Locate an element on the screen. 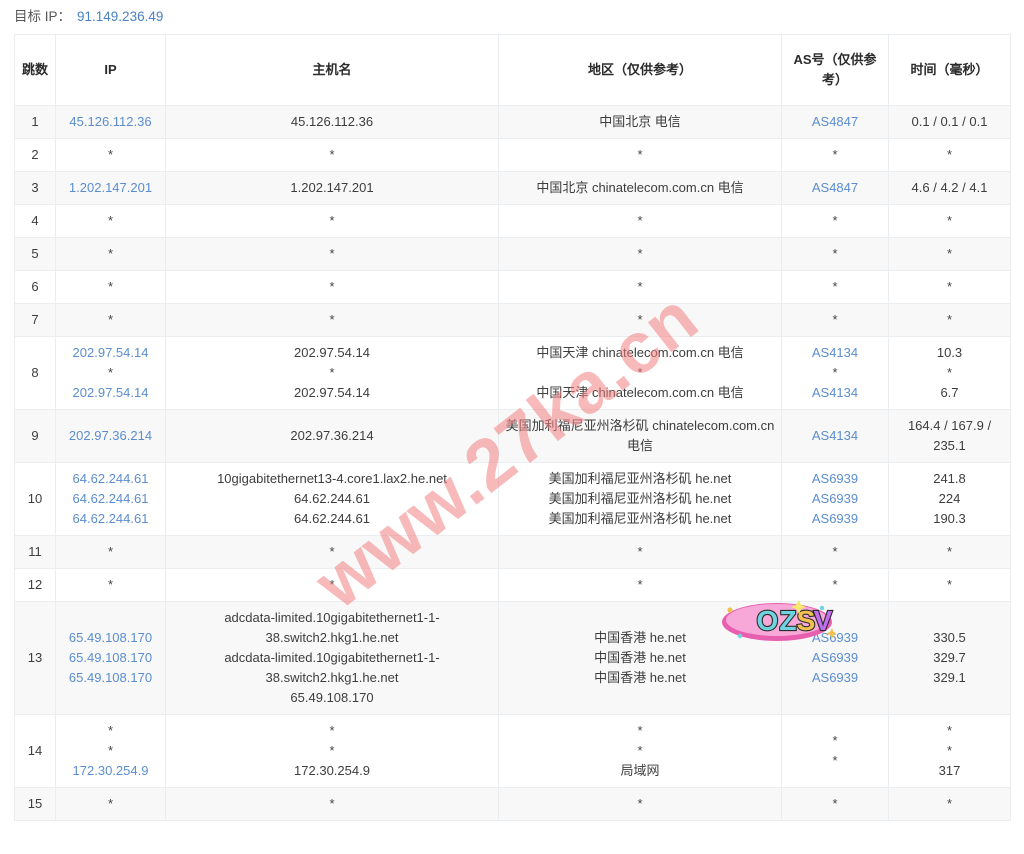 The image size is (1024, 854). cell-host-text: 172.30.254.9 is located at coordinates (332, 770).